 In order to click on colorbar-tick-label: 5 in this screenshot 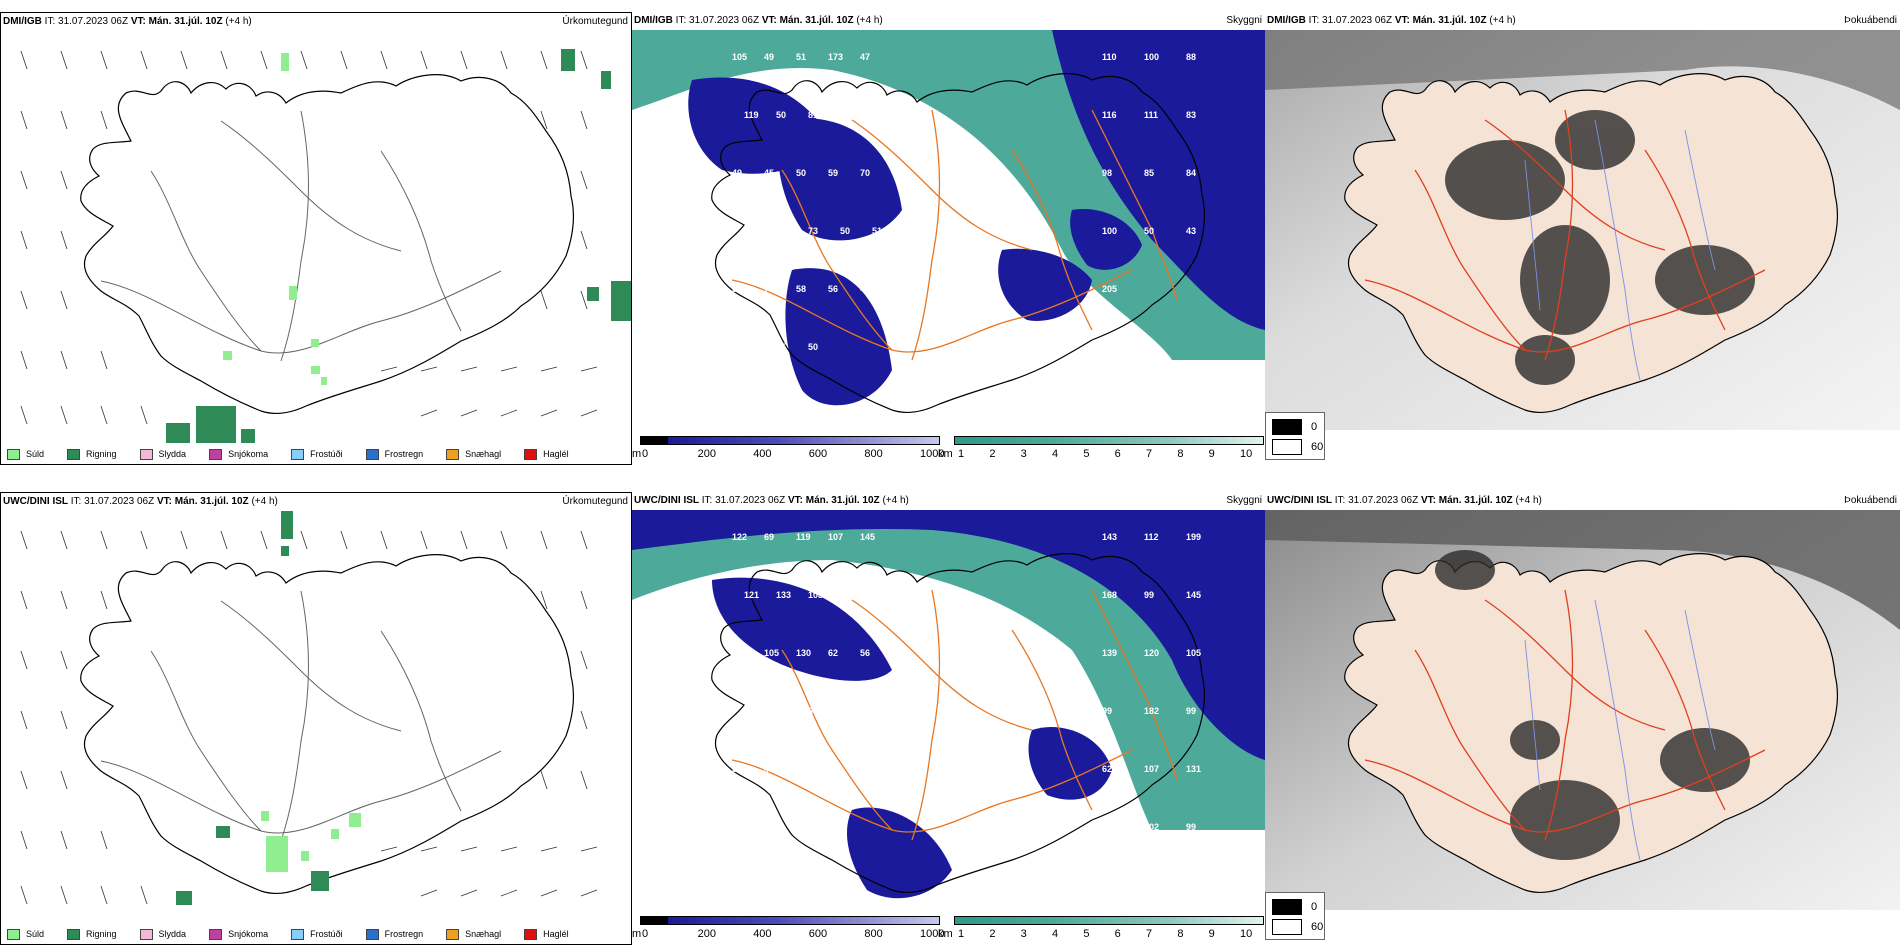, I will do `click(1086, 934)`.